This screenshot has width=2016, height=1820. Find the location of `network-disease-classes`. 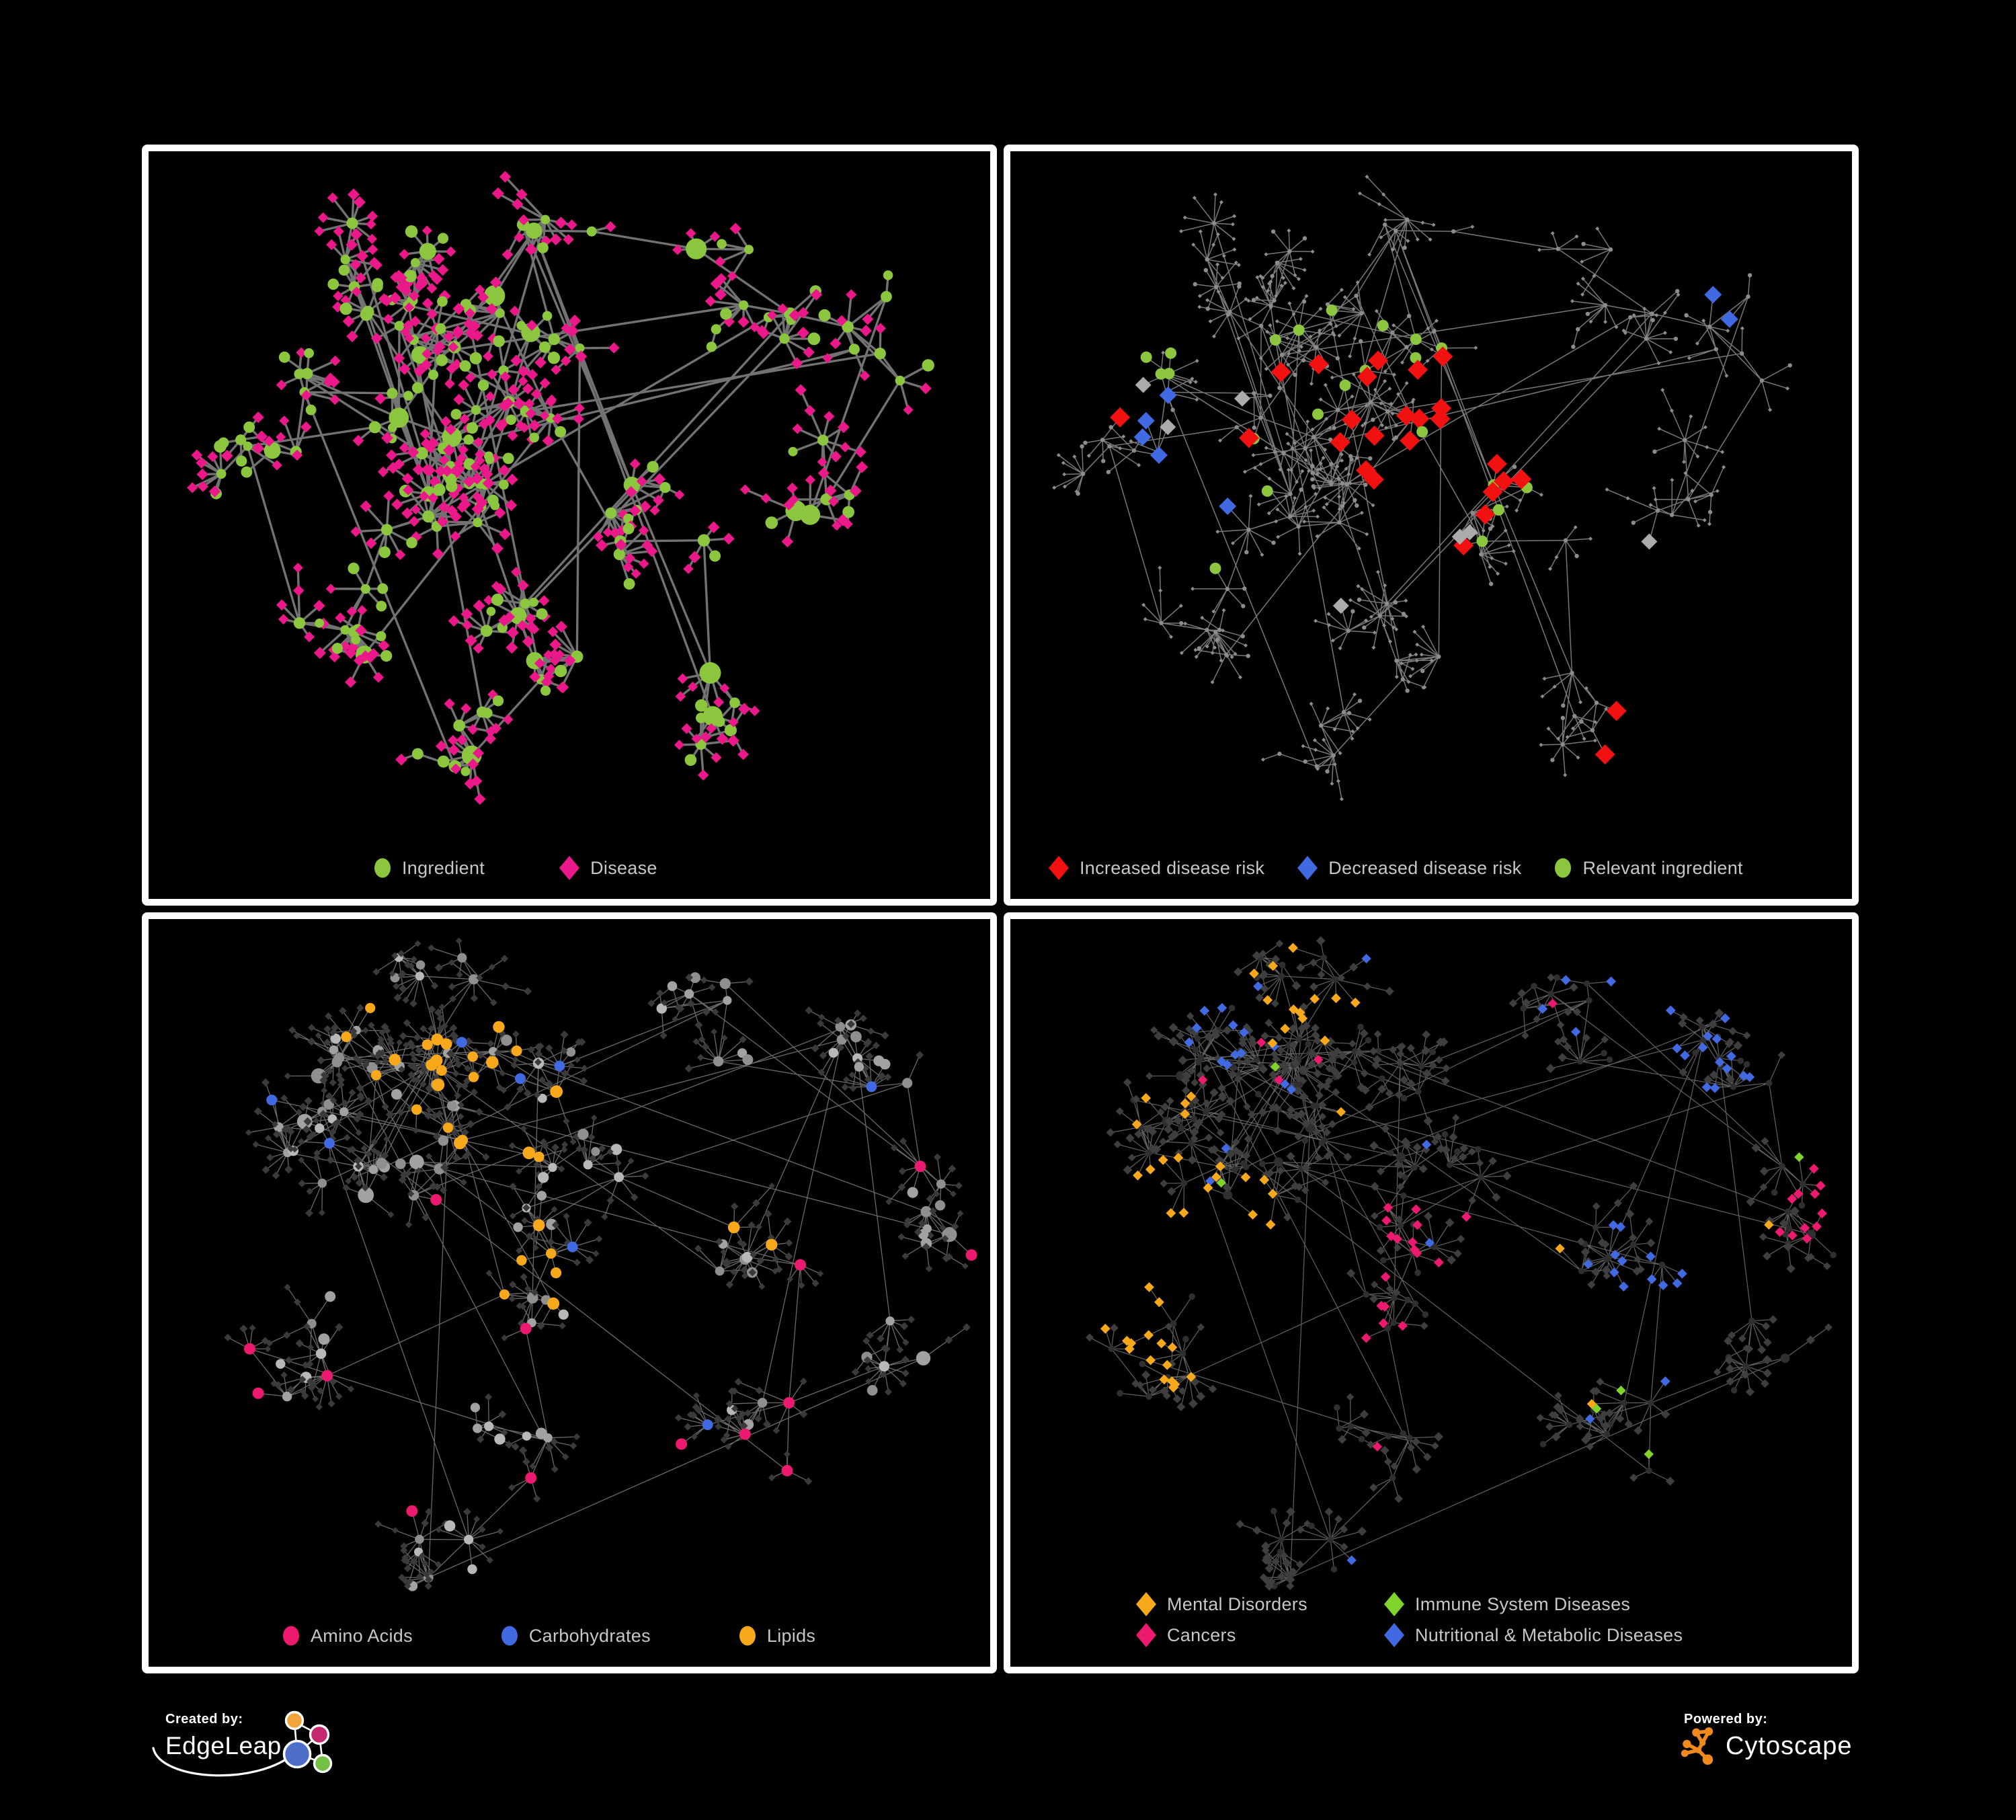

network-disease-classes is located at coordinates (1461, 1263).